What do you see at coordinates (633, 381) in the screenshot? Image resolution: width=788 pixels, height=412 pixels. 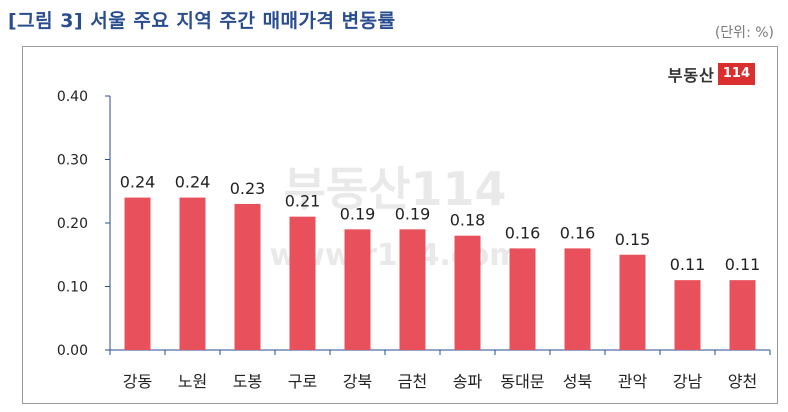 I see `x-tick-label: 관악` at bounding box center [633, 381].